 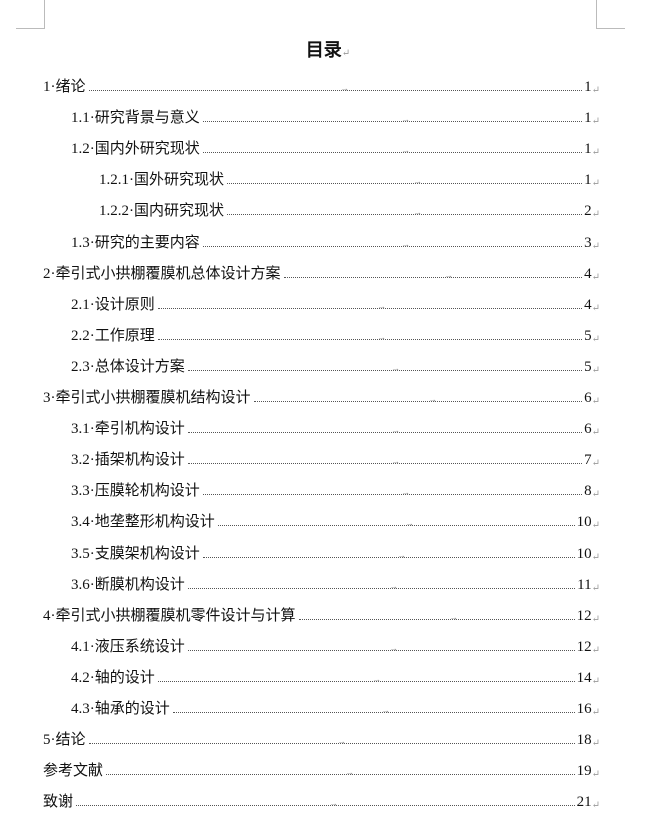 I want to click on toc-entry: → 2.1·设计原则 4 ↵, so click(x=335, y=303).